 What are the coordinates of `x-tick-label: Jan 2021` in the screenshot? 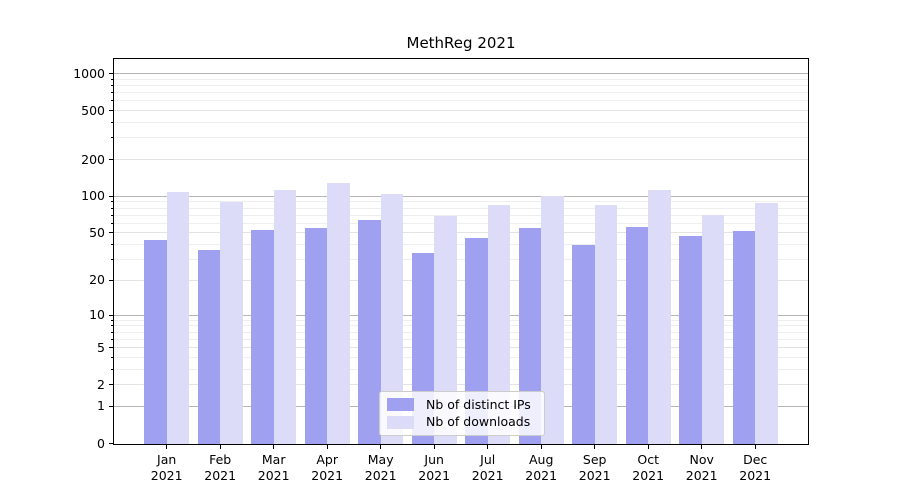 It's located at (166, 467).